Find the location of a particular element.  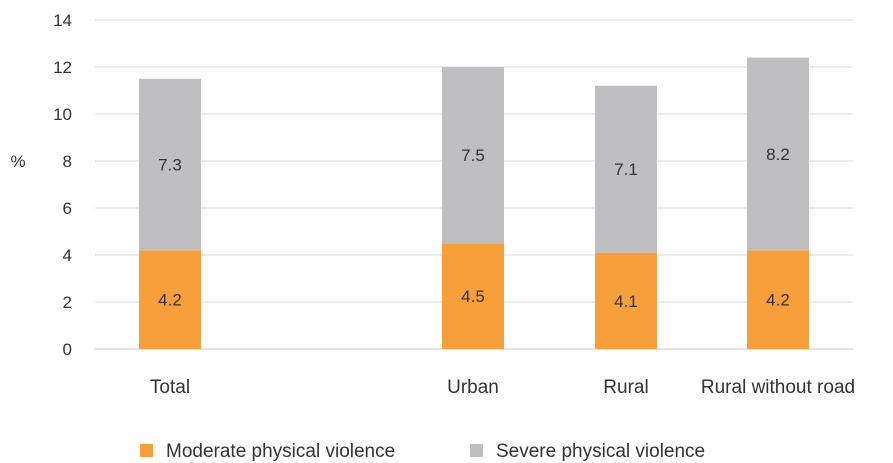

data-label: 7.1 is located at coordinates (626, 169).